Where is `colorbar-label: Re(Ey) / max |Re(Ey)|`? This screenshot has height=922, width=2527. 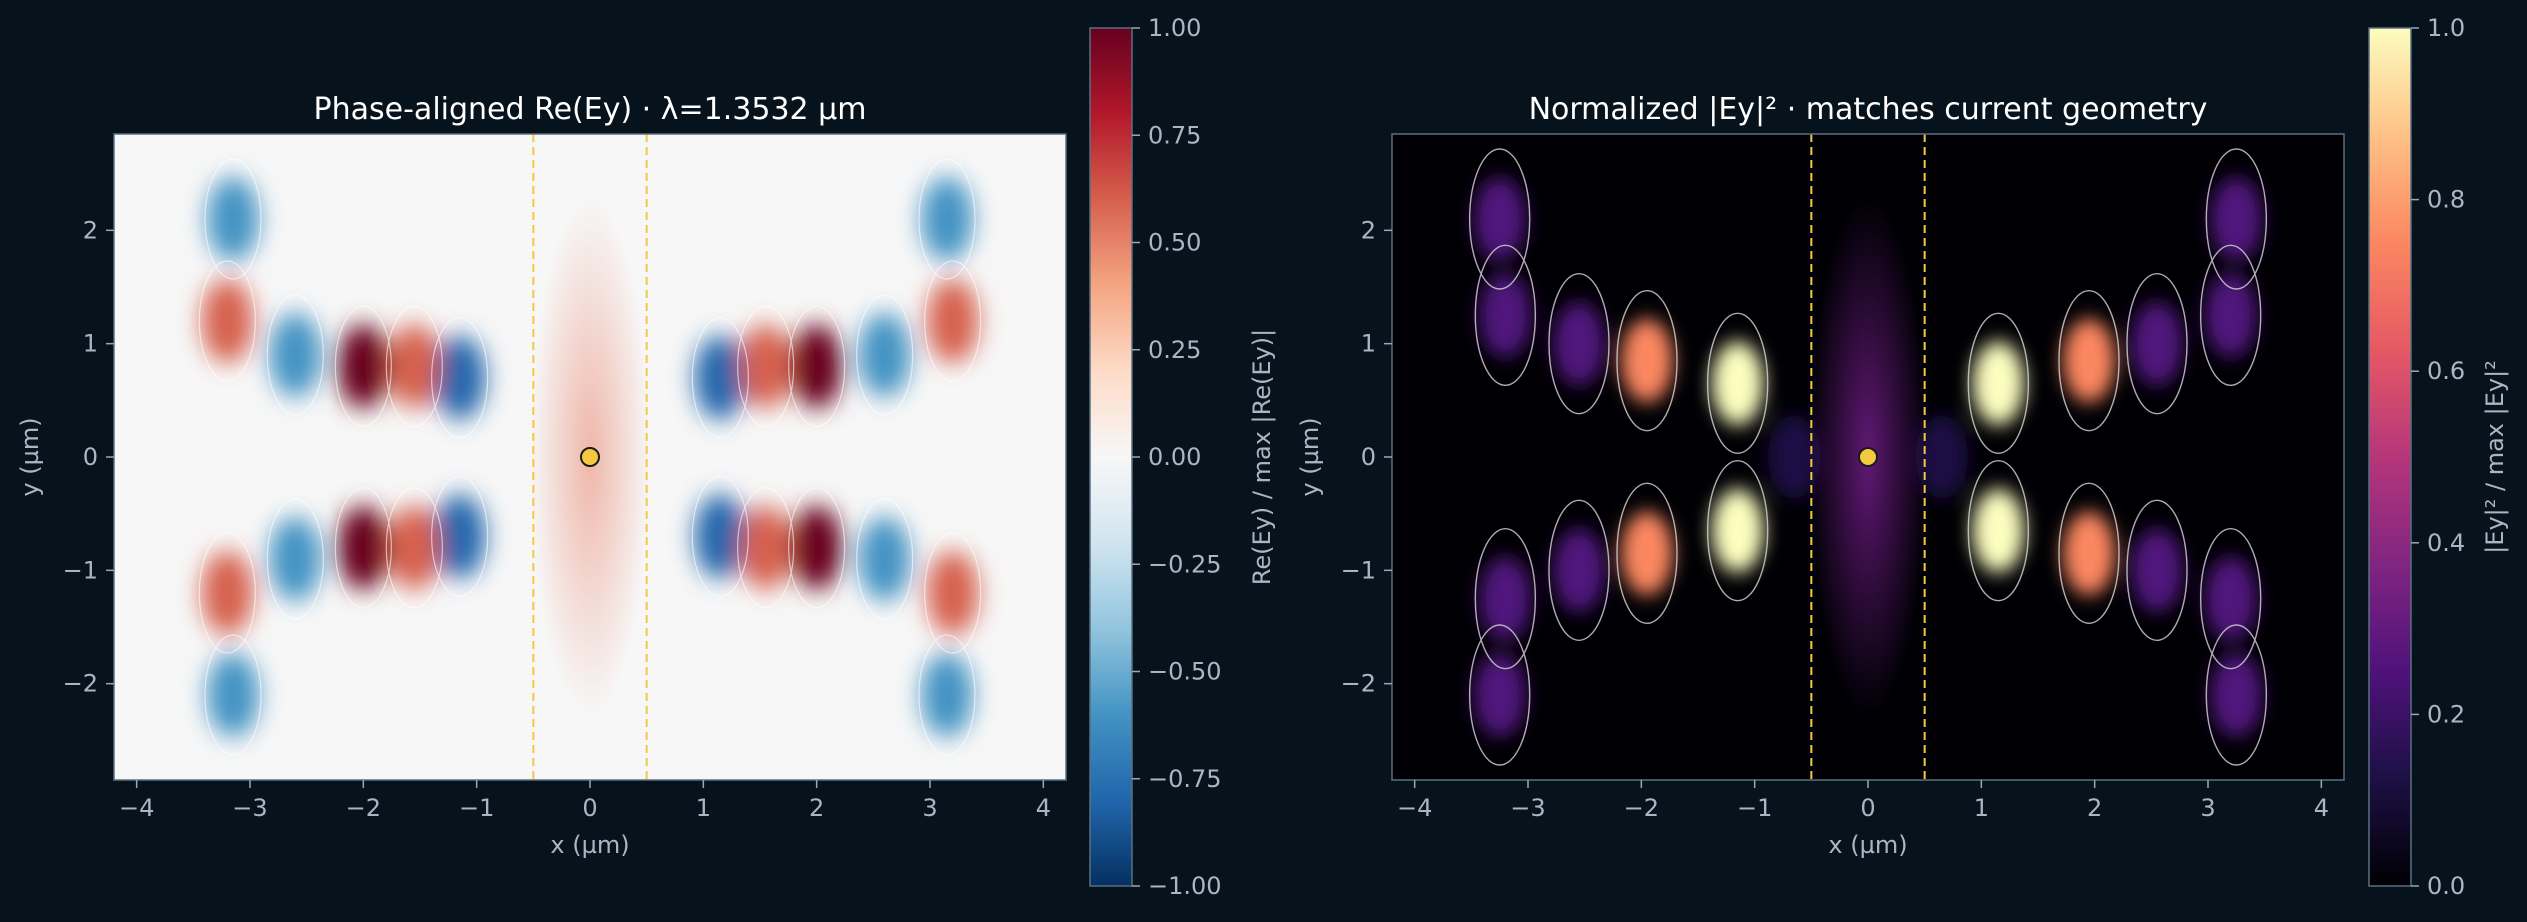 colorbar-label: Re(Ey) / max |Re(Ey)| is located at coordinates (1262, 457).